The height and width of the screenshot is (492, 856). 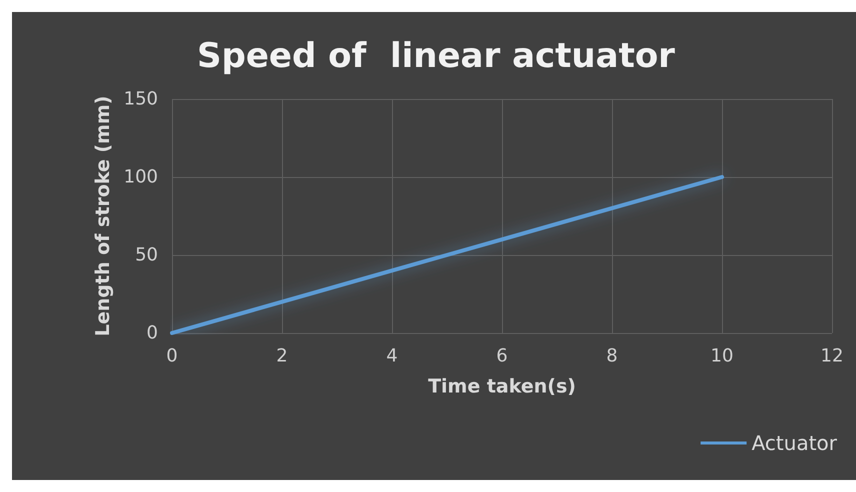 What do you see at coordinates (103, 216) in the screenshot?
I see `y-axis-title: Length of stroke (mm)` at bounding box center [103, 216].